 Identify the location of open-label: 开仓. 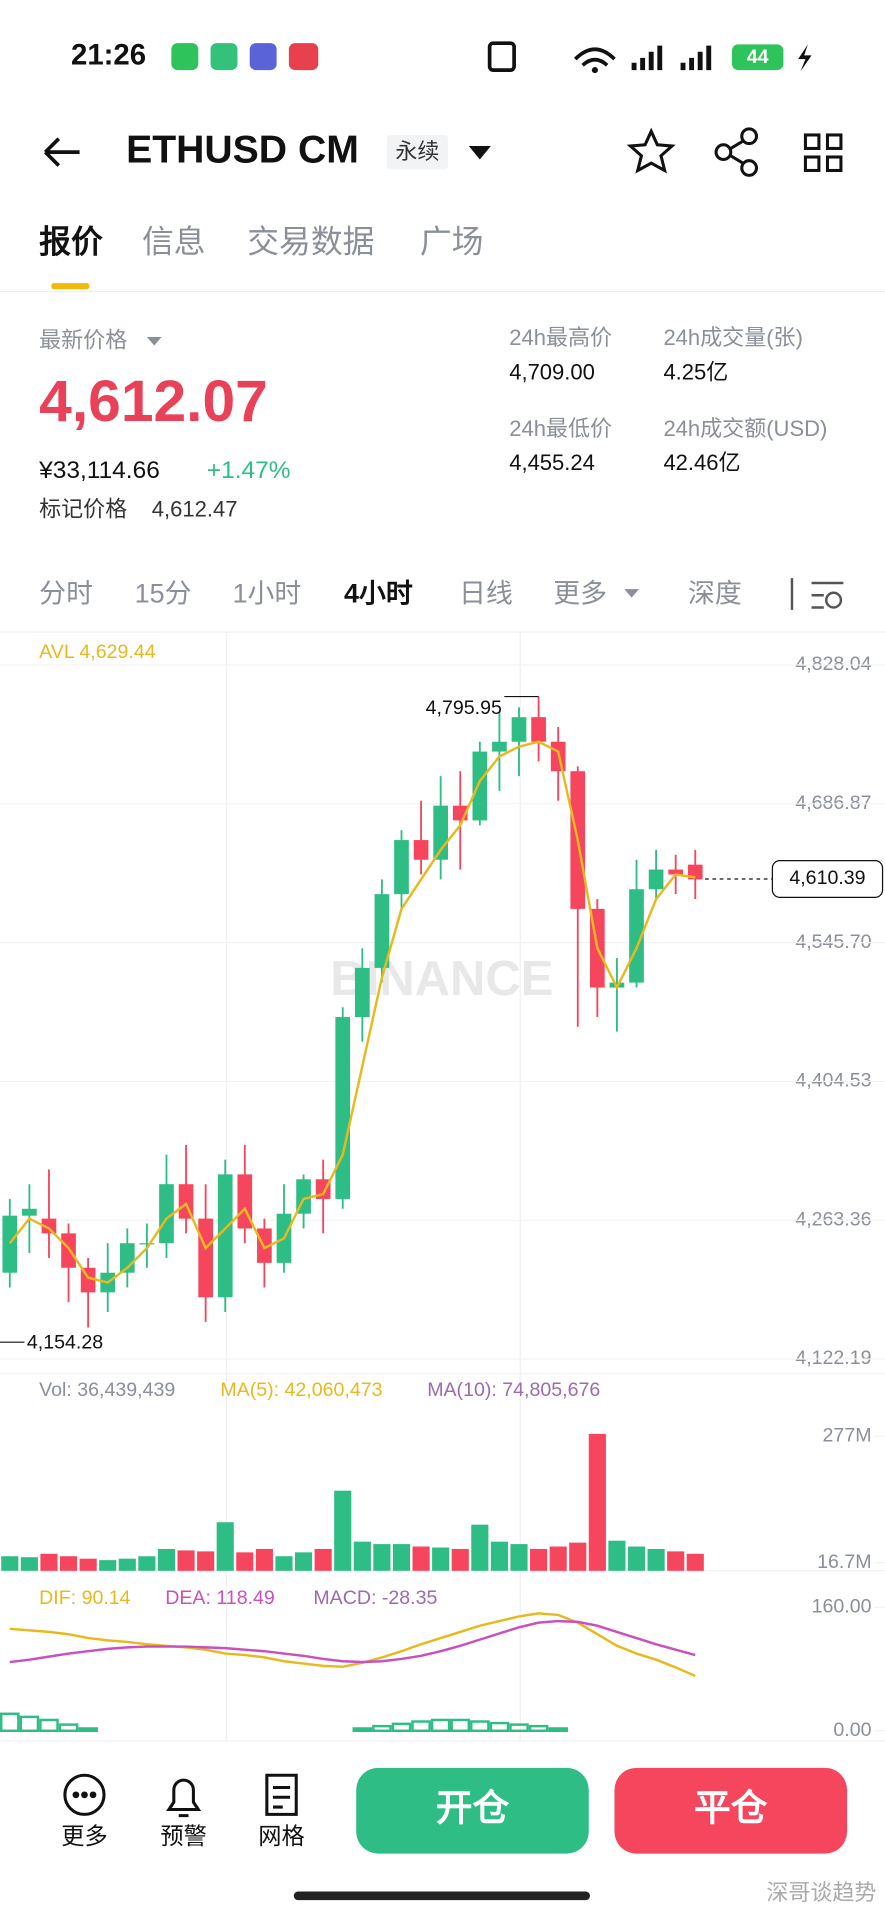
(473, 1807).